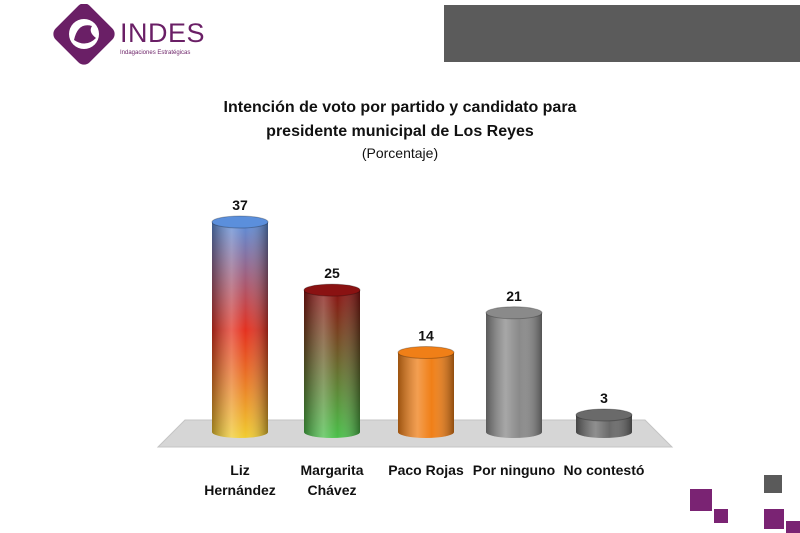 The height and width of the screenshot is (533, 800). Describe the element at coordinates (426, 336) in the screenshot. I see `bar-value-label-2: 14` at that location.